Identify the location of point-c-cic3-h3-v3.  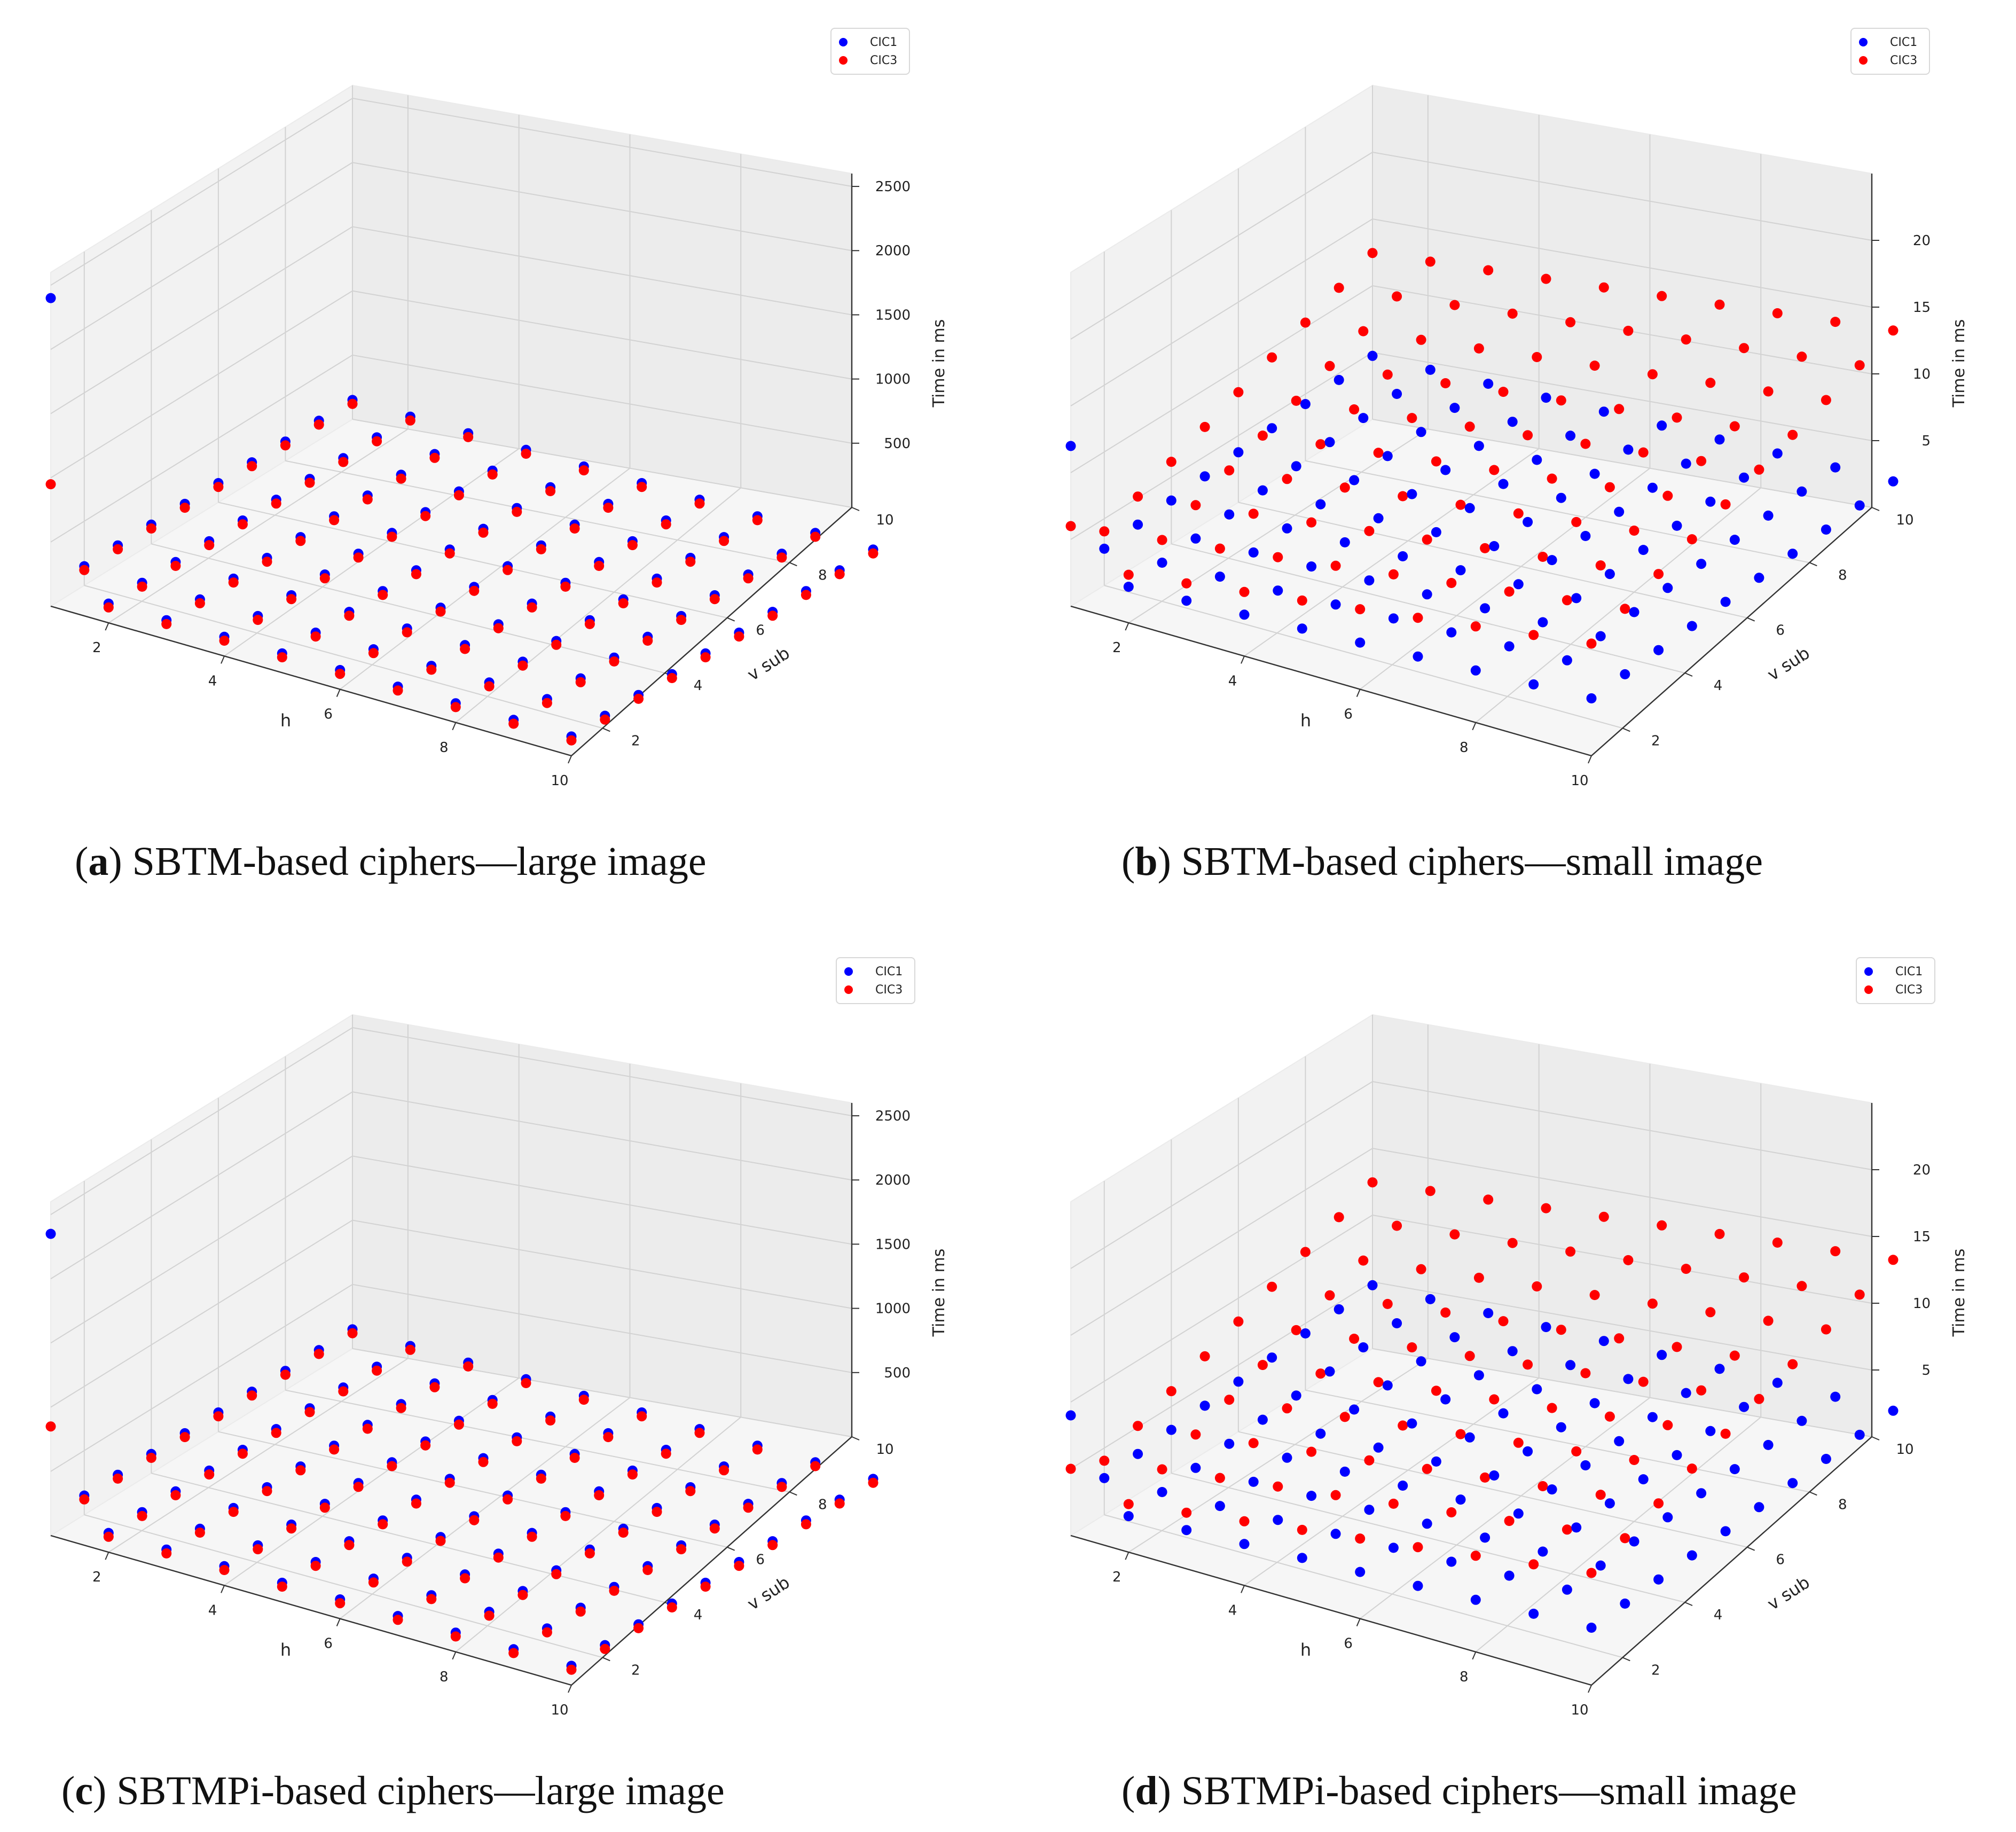
(233, 1512).